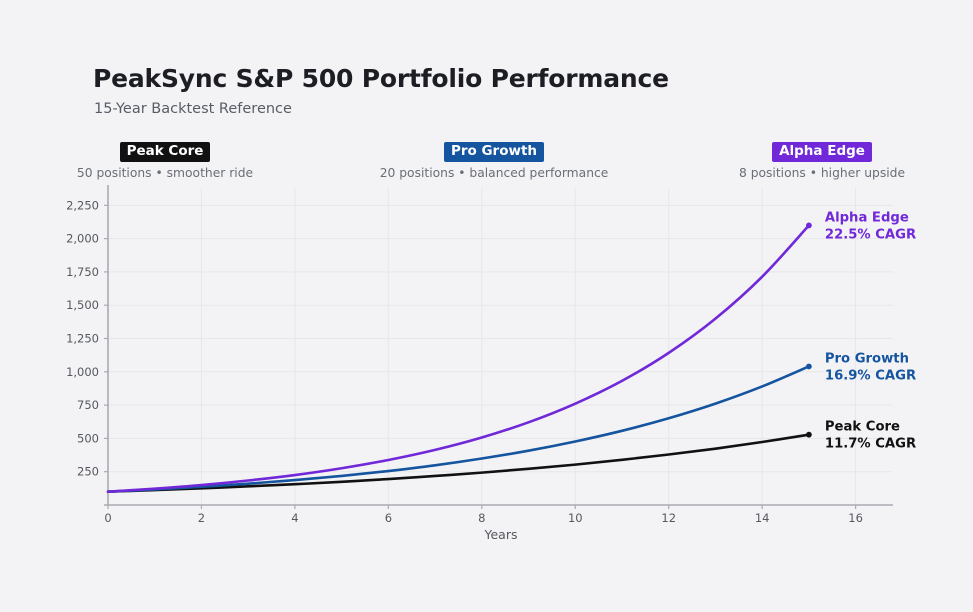 The image size is (973, 612). I want to click on legend-caption-pro-growth: 20 positions • balanced performance, so click(494, 173).